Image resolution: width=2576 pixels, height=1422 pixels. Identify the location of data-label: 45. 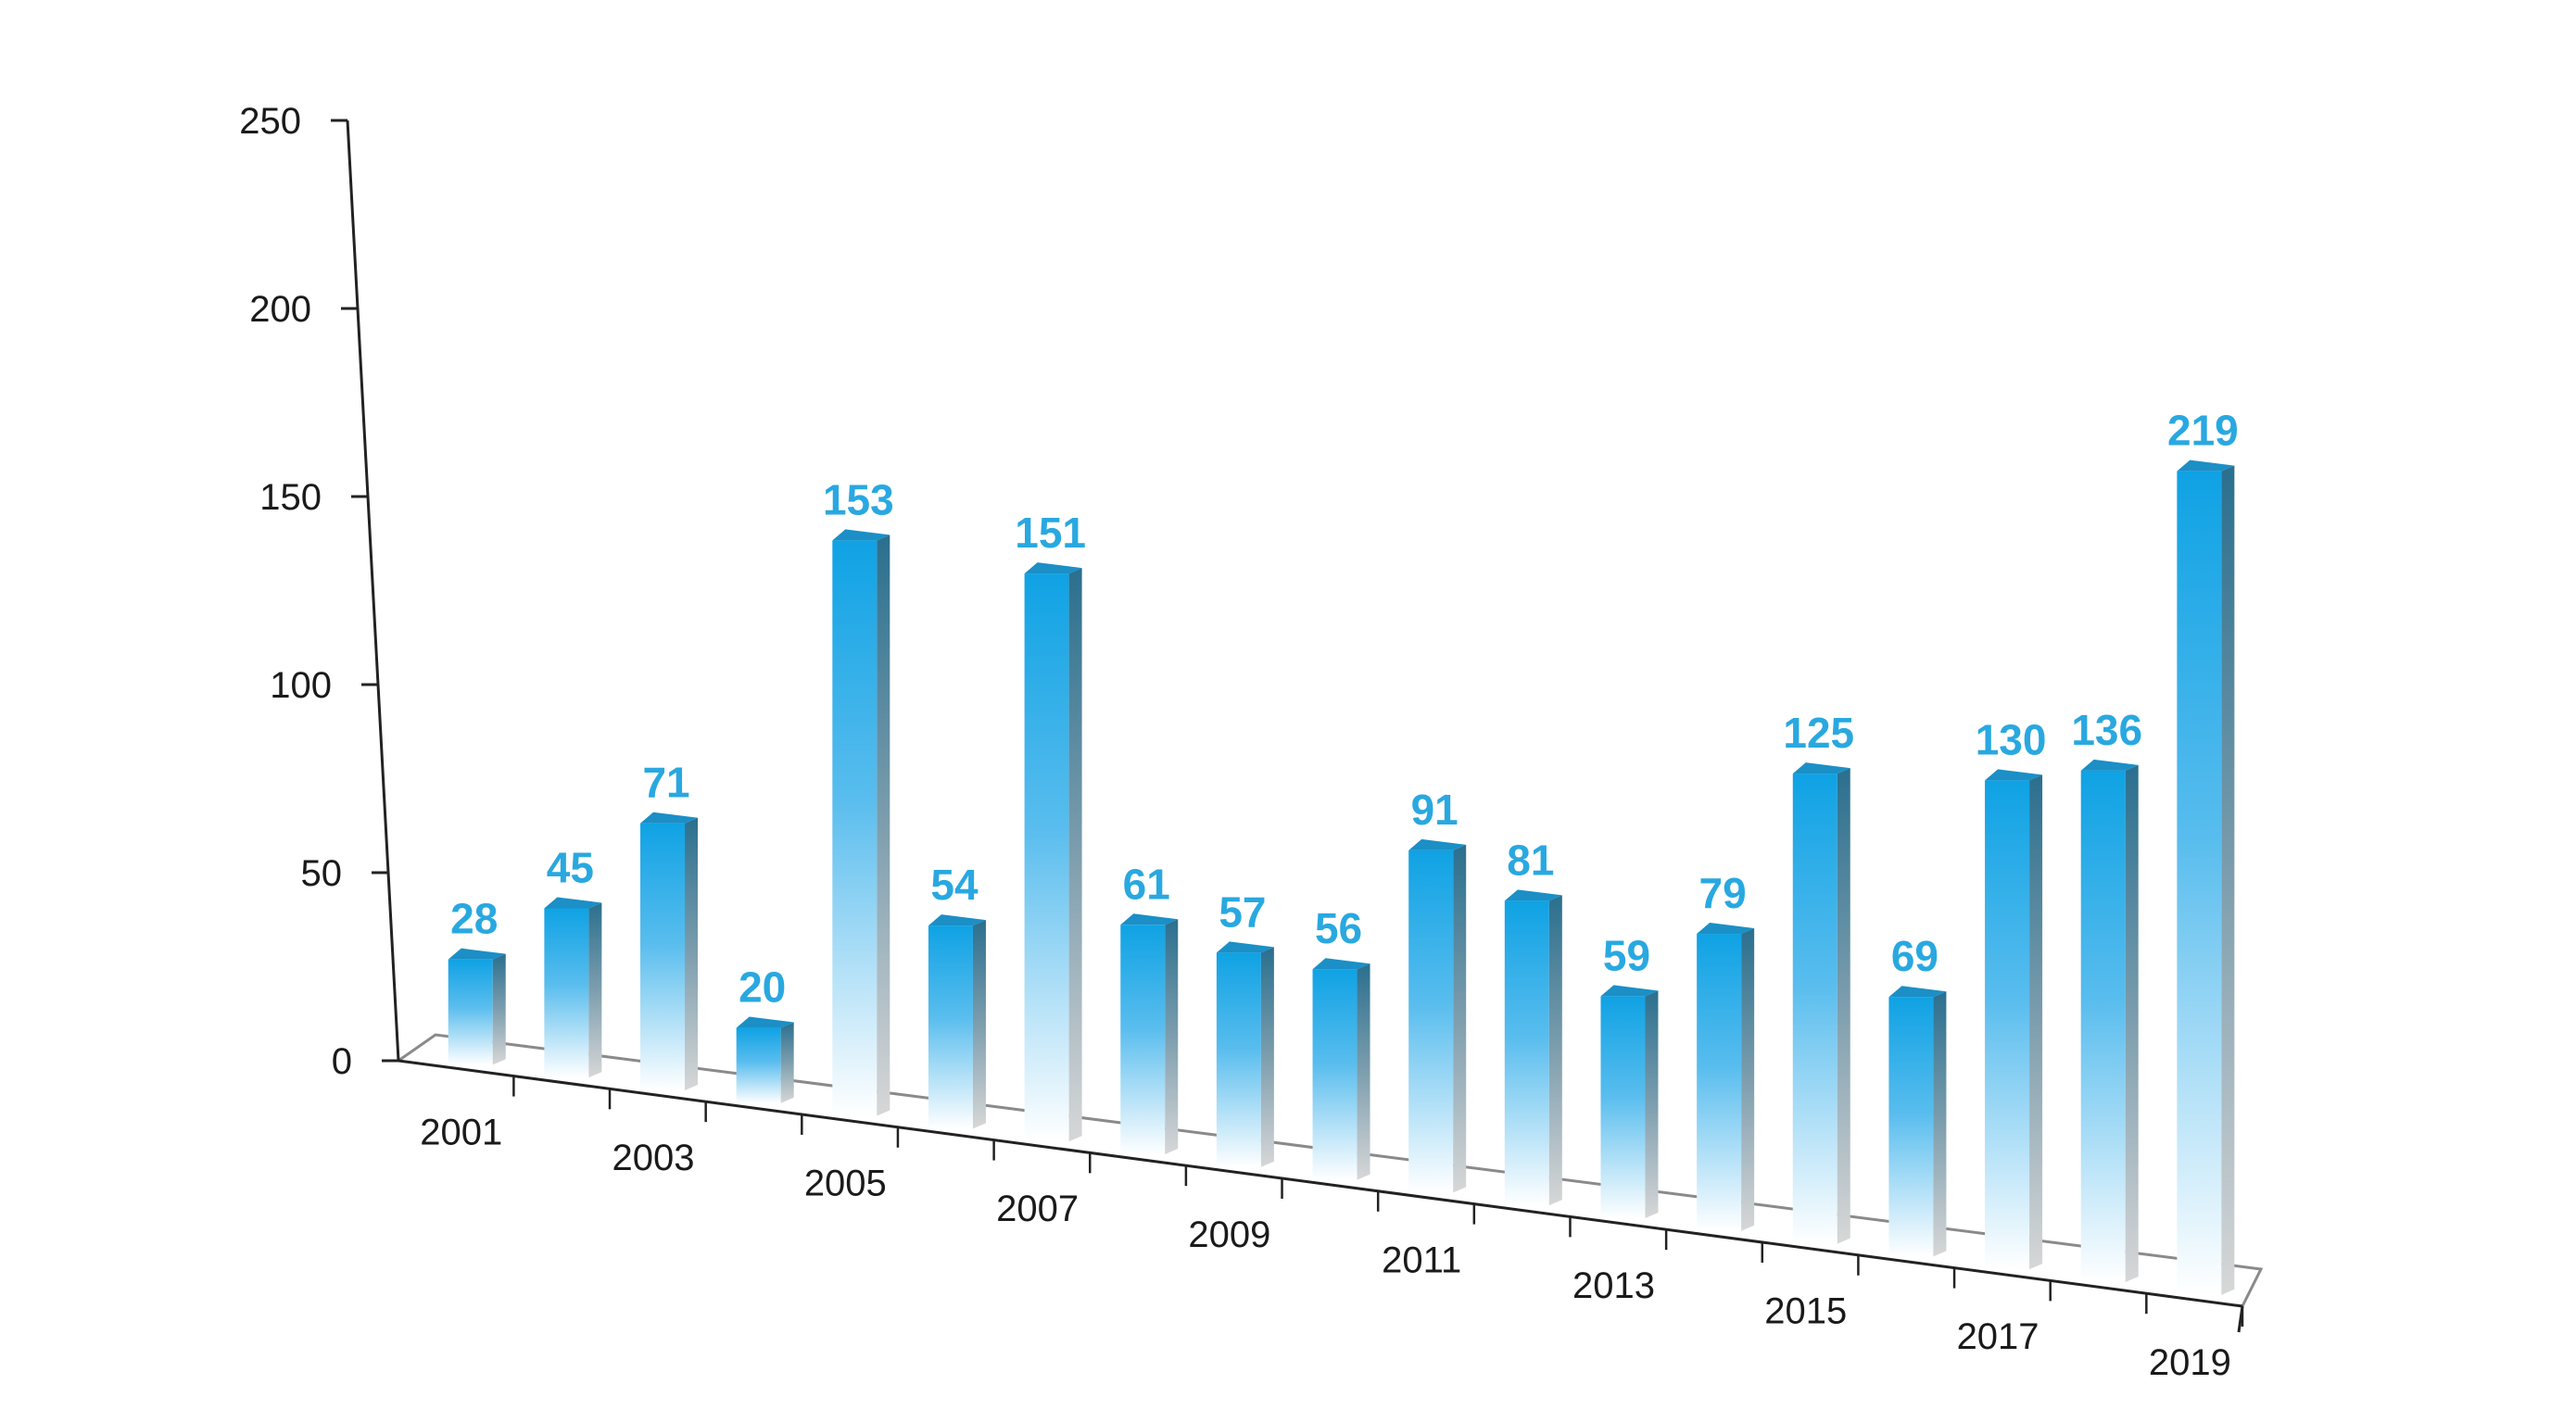
(570, 867).